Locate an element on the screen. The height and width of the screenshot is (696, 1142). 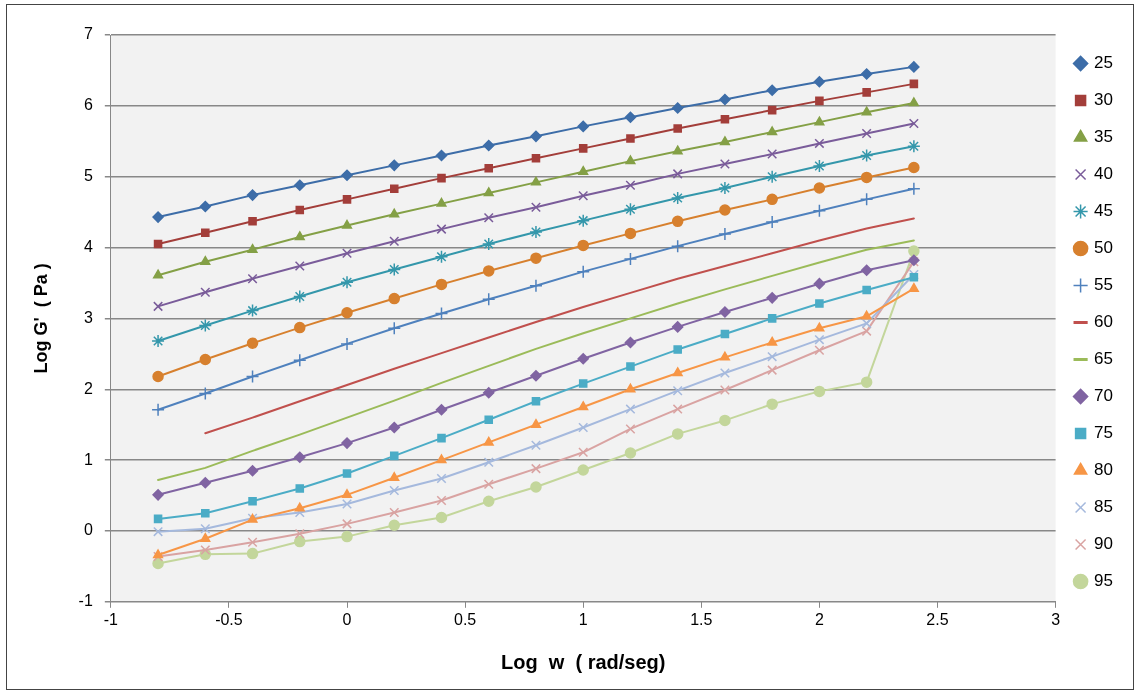
y-tick-label: 7 is located at coordinates (88, 34).